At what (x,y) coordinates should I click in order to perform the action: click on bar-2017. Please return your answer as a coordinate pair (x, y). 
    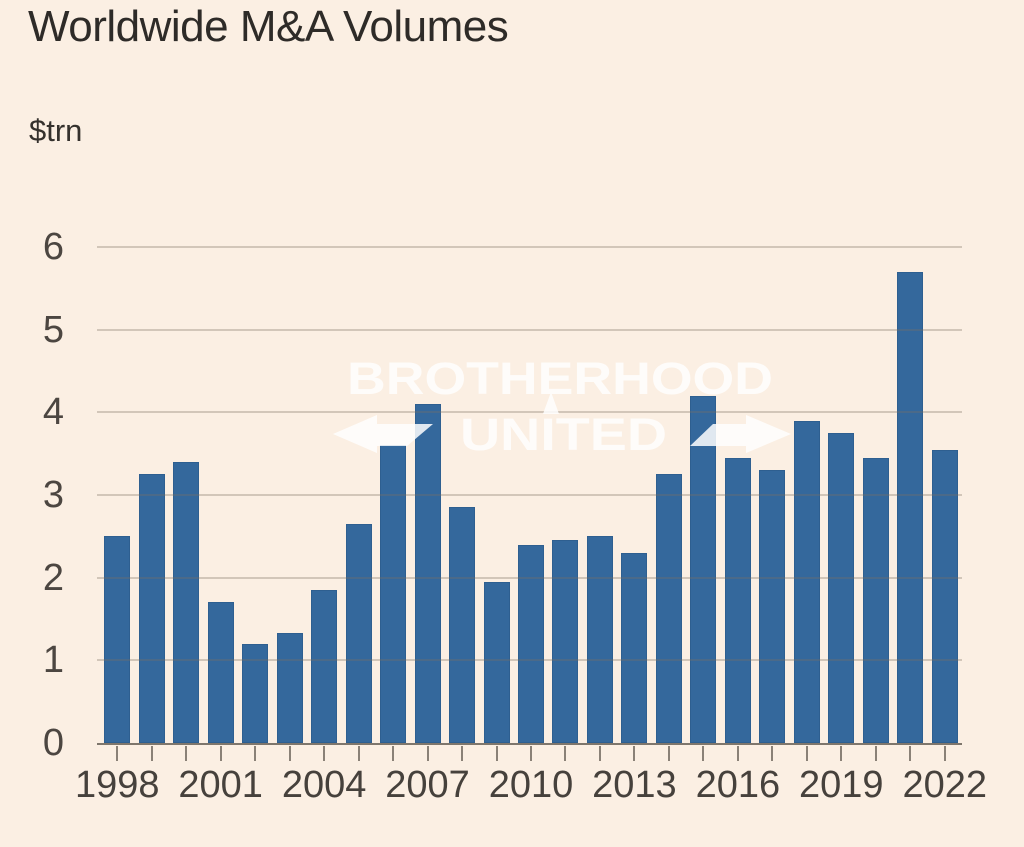
    Looking at the image, I should click on (772, 606).